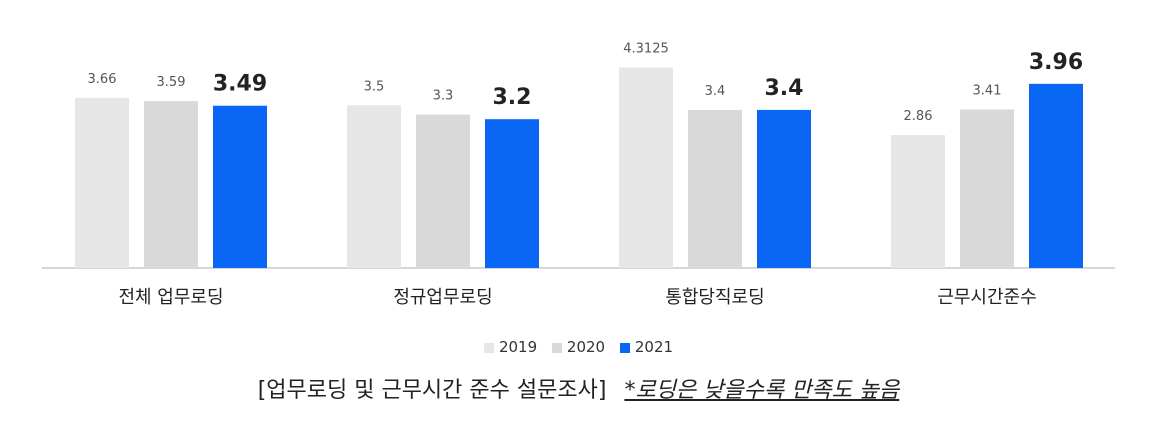  I want to click on data-label-2020-1: 3.3, so click(443, 96).